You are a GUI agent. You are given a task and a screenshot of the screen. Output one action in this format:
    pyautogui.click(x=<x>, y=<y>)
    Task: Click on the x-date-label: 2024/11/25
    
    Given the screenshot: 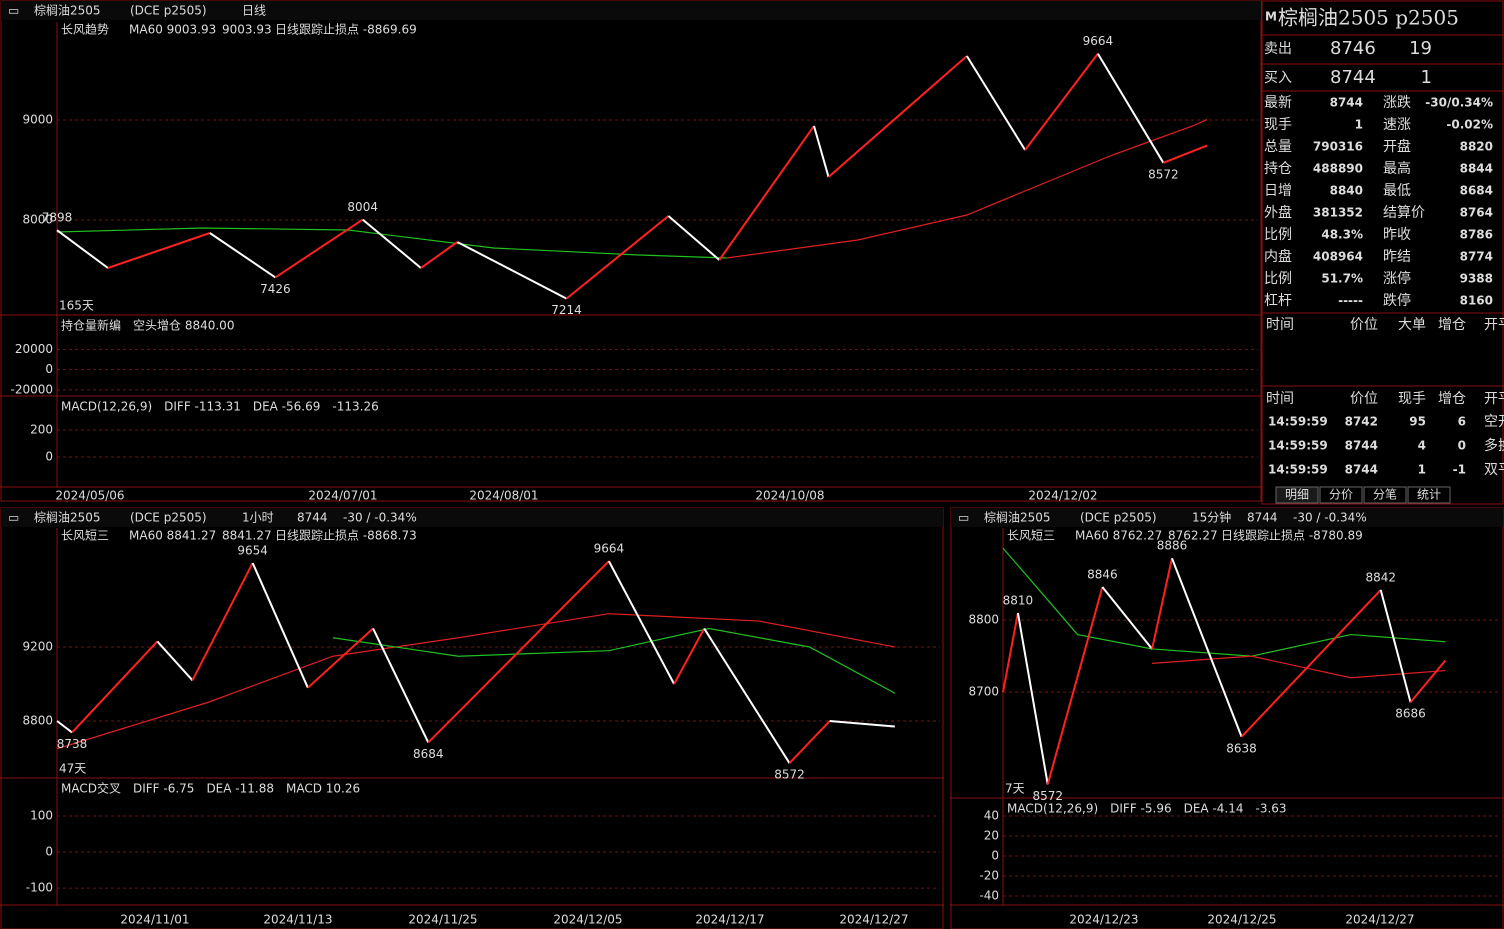 What is the action you would take?
    pyautogui.click(x=442, y=920)
    